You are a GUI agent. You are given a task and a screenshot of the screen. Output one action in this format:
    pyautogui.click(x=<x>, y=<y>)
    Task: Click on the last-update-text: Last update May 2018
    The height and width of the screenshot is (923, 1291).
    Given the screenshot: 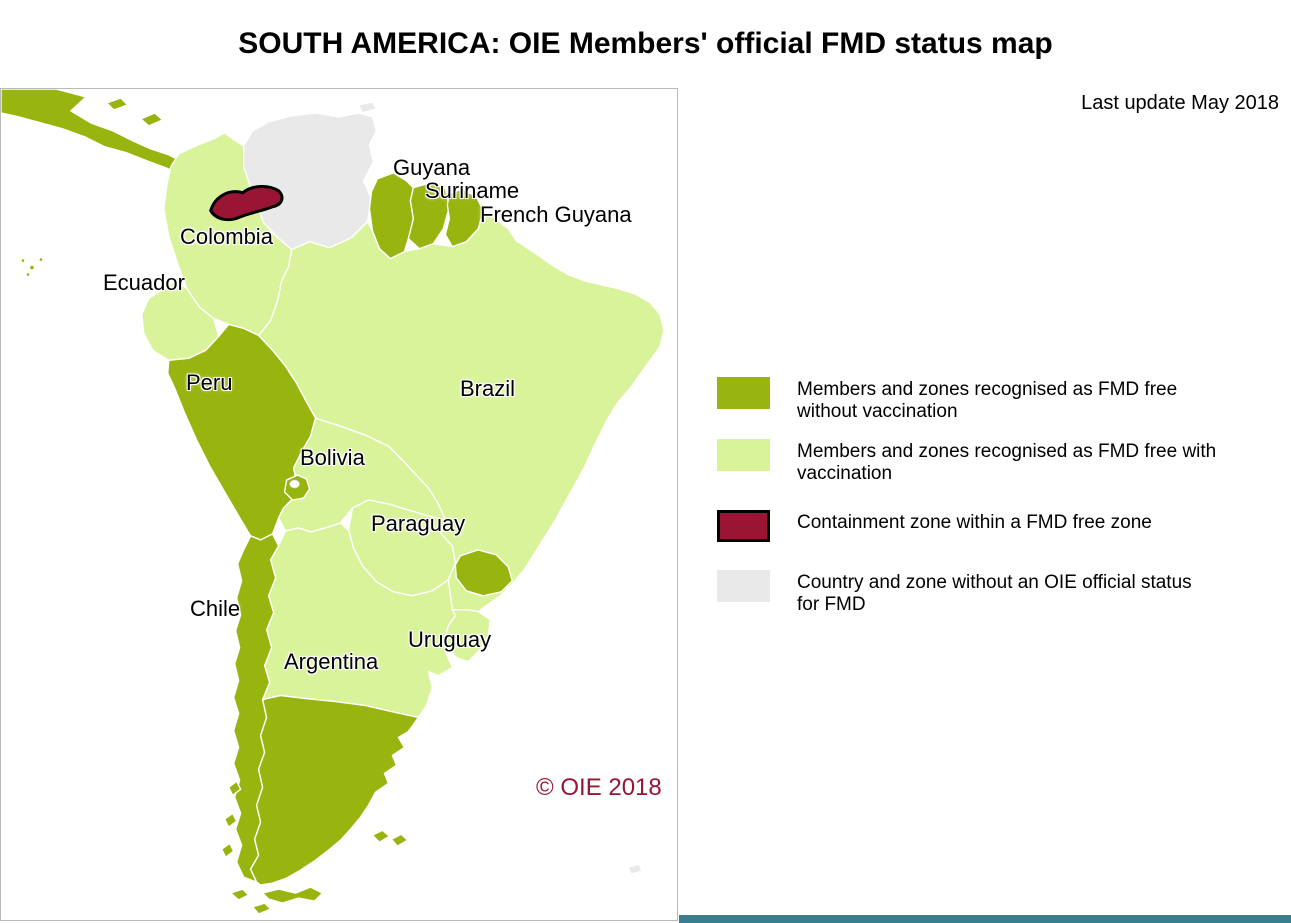 What is the action you would take?
    pyautogui.click(x=1180, y=103)
    